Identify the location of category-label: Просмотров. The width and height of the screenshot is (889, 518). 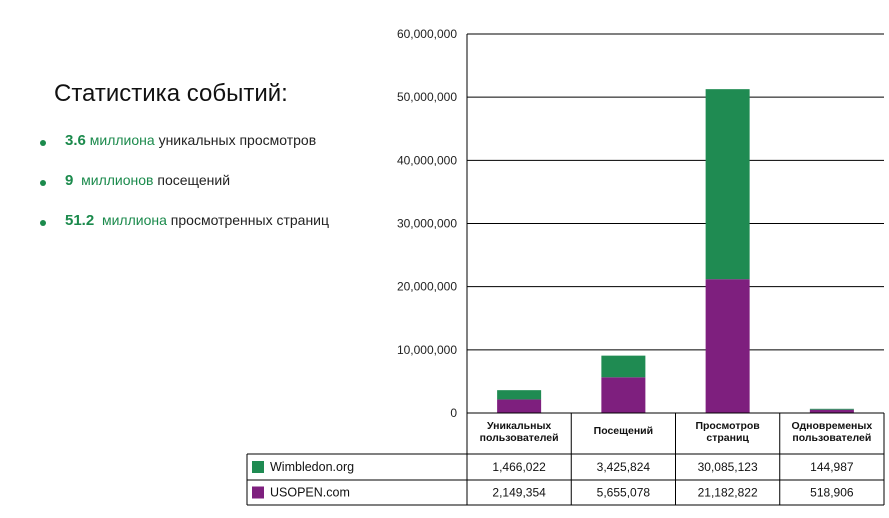
(727, 426).